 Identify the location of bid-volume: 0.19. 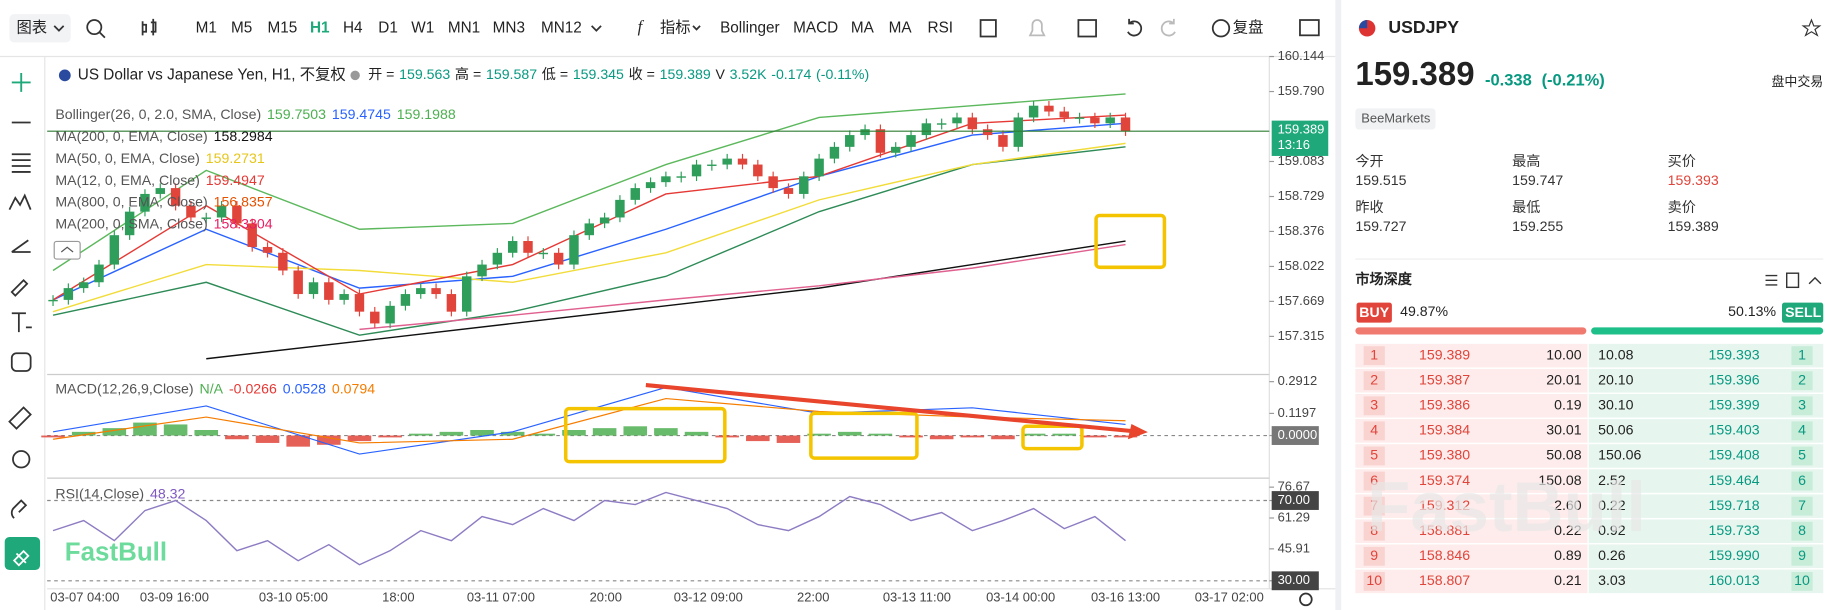
(1568, 405).